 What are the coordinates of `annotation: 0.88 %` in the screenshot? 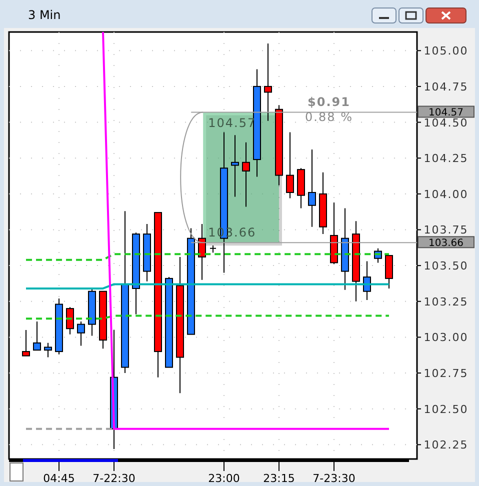 It's located at (329, 117).